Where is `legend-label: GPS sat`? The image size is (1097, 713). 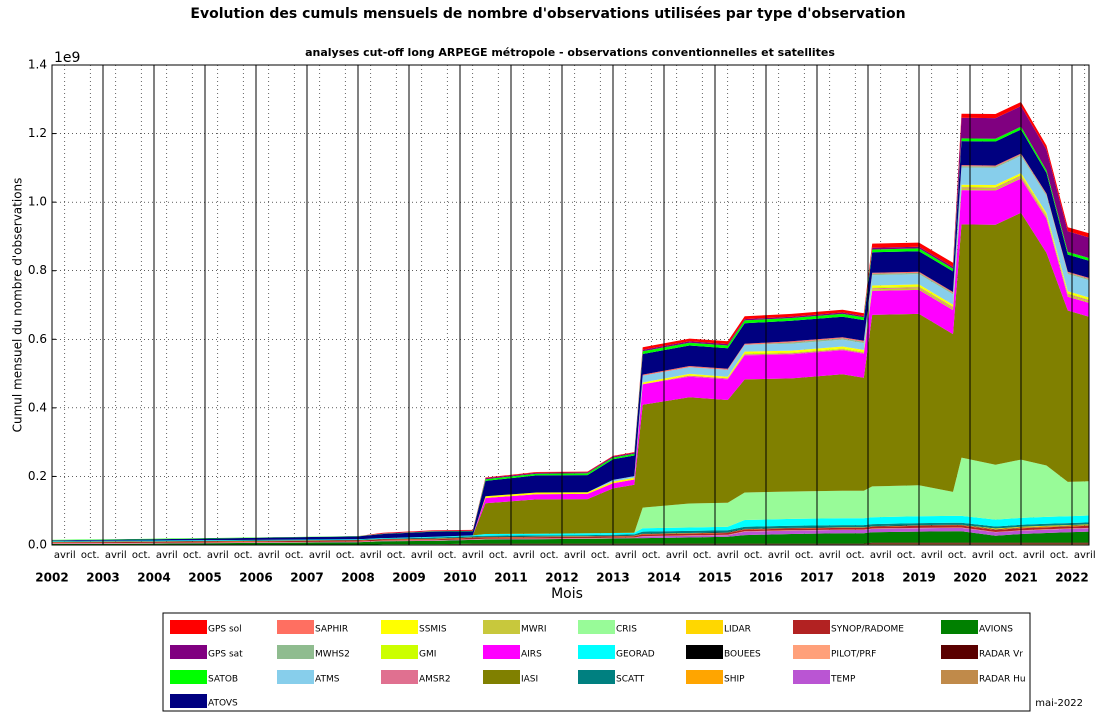 legend-label: GPS sat is located at coordinates (225, 655).